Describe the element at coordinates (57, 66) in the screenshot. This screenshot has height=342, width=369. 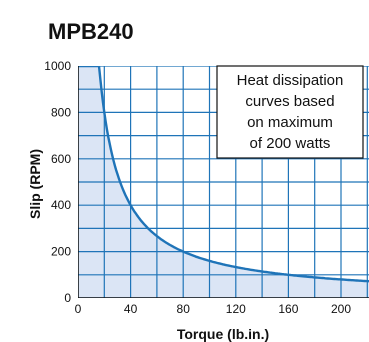
I see `y-tick-label: 1000` at that location.